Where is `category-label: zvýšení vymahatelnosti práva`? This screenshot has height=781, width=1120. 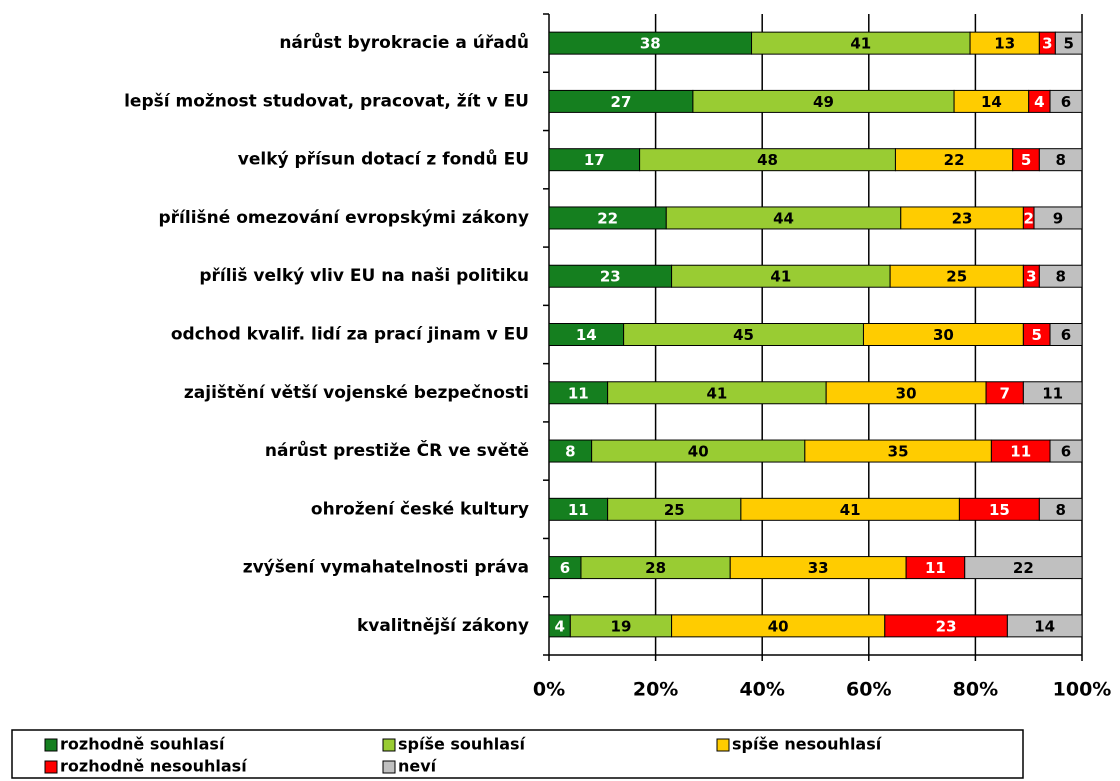 category-label: zvýšení vymahatelnosti práva is located at coordinates (386, 568).